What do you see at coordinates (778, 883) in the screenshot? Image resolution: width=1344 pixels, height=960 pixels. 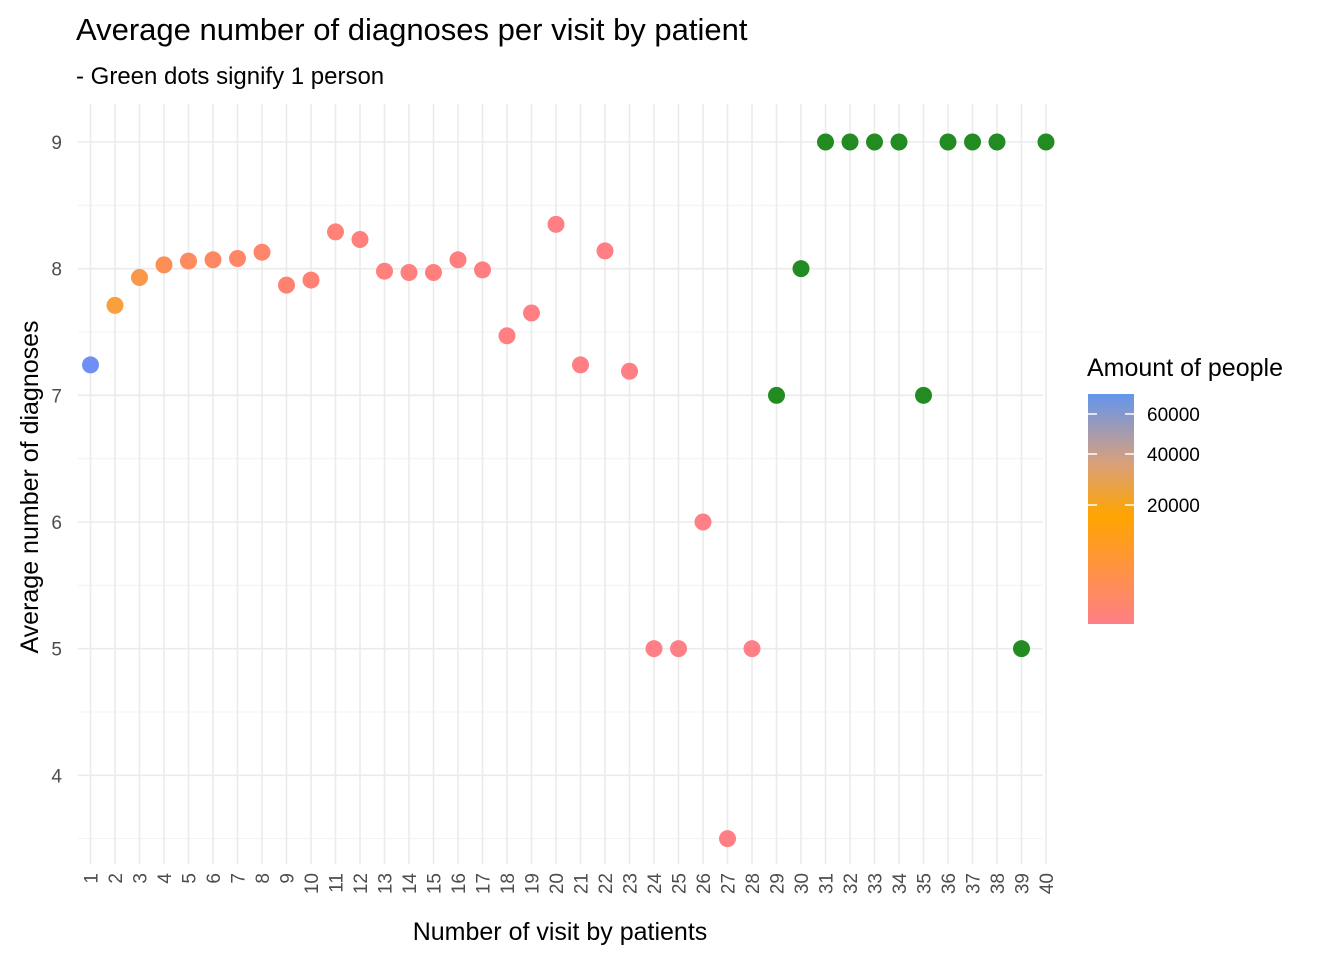 I see `x-tick-label: 29` at bounding box center [778, 883].